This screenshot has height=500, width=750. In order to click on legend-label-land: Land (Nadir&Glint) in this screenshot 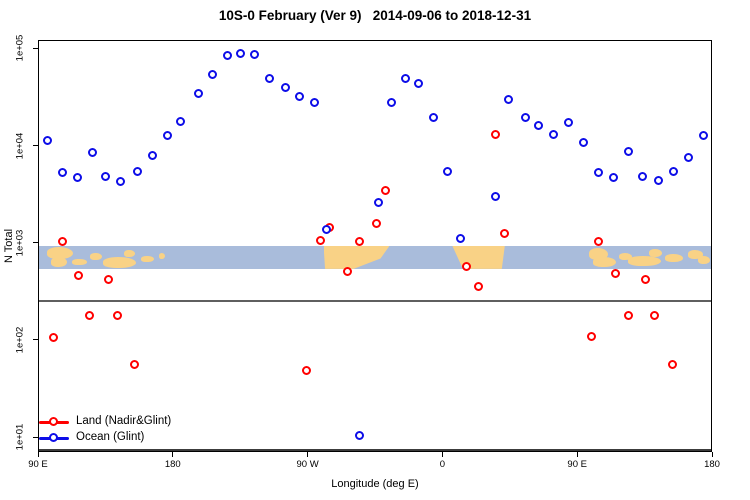, I will do `click(124, 421)`.